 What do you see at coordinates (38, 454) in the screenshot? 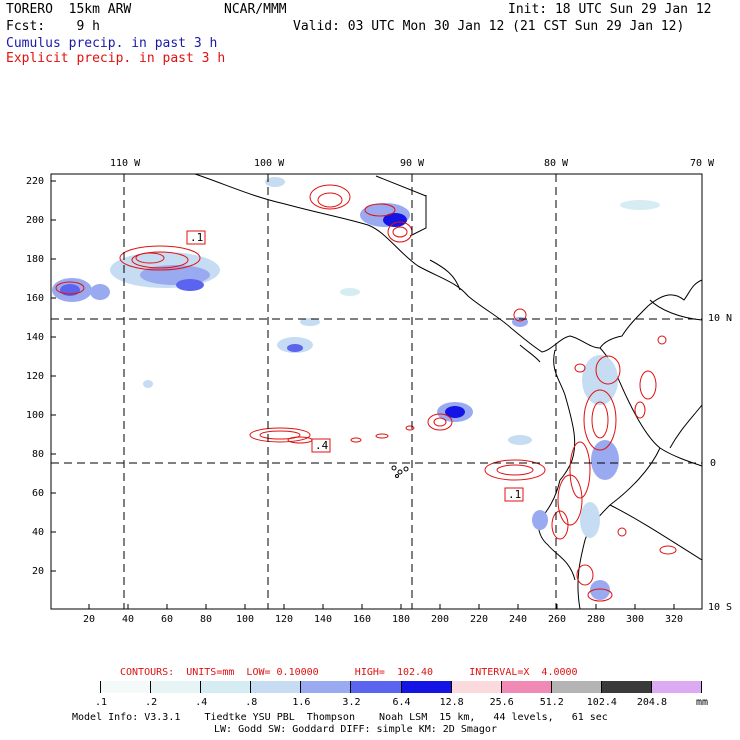
I see `y-tick-label: 80` at bounding box center [38, 454].